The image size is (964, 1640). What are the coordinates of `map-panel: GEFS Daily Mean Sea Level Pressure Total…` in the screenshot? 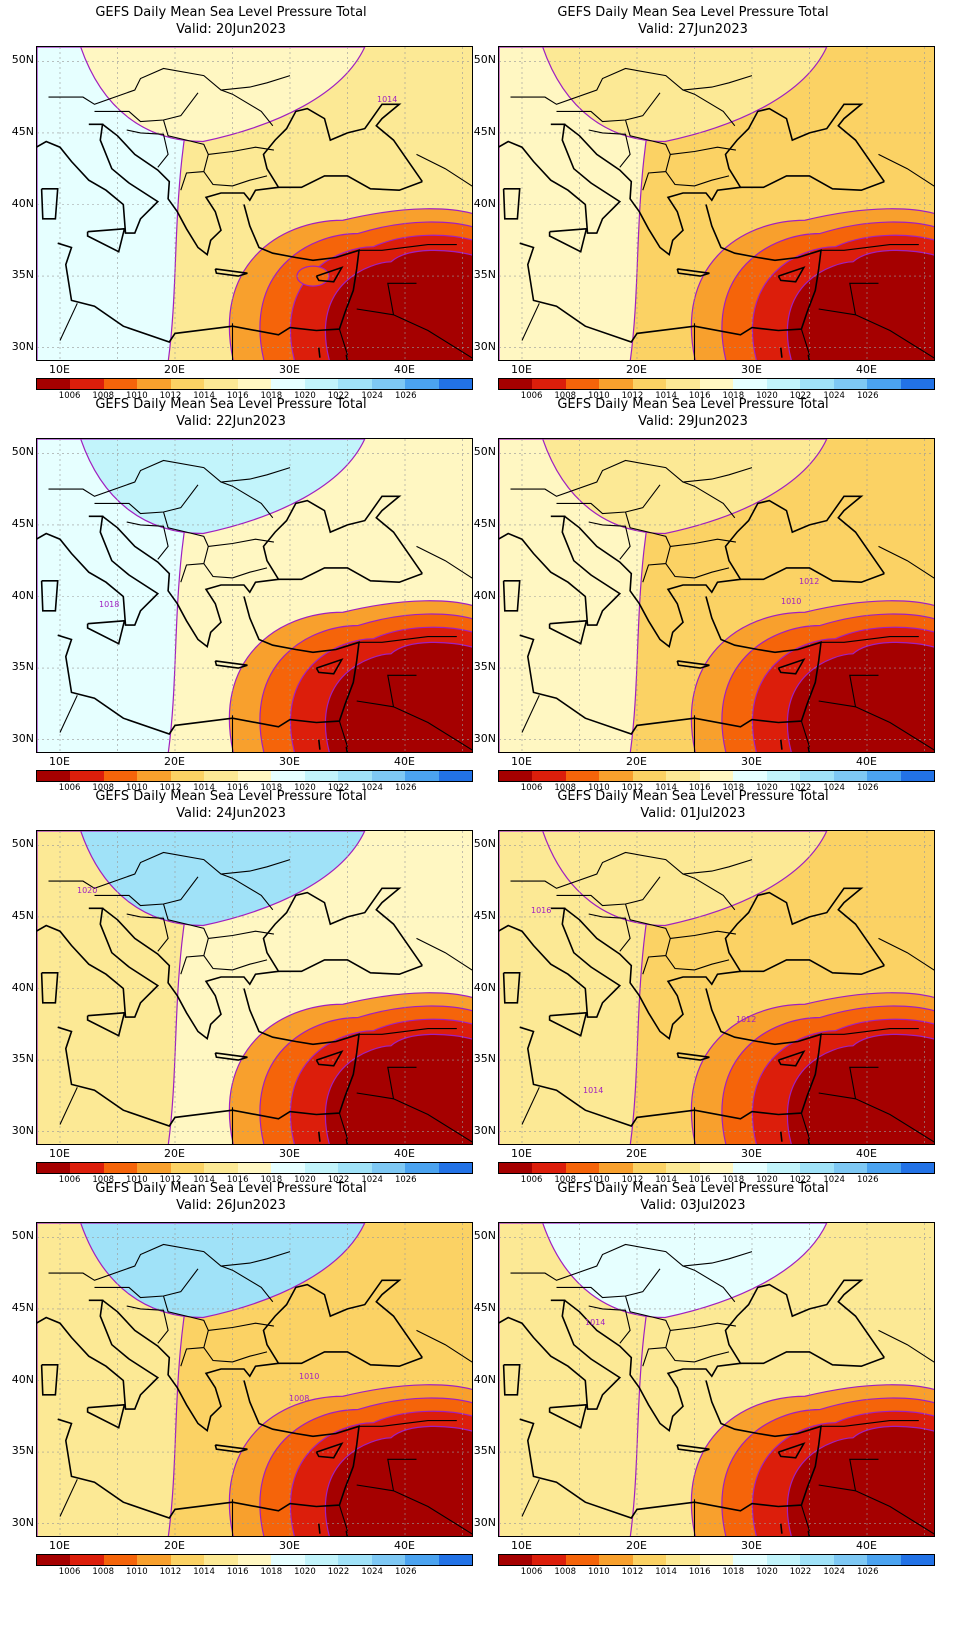 It's located at (698, 205).